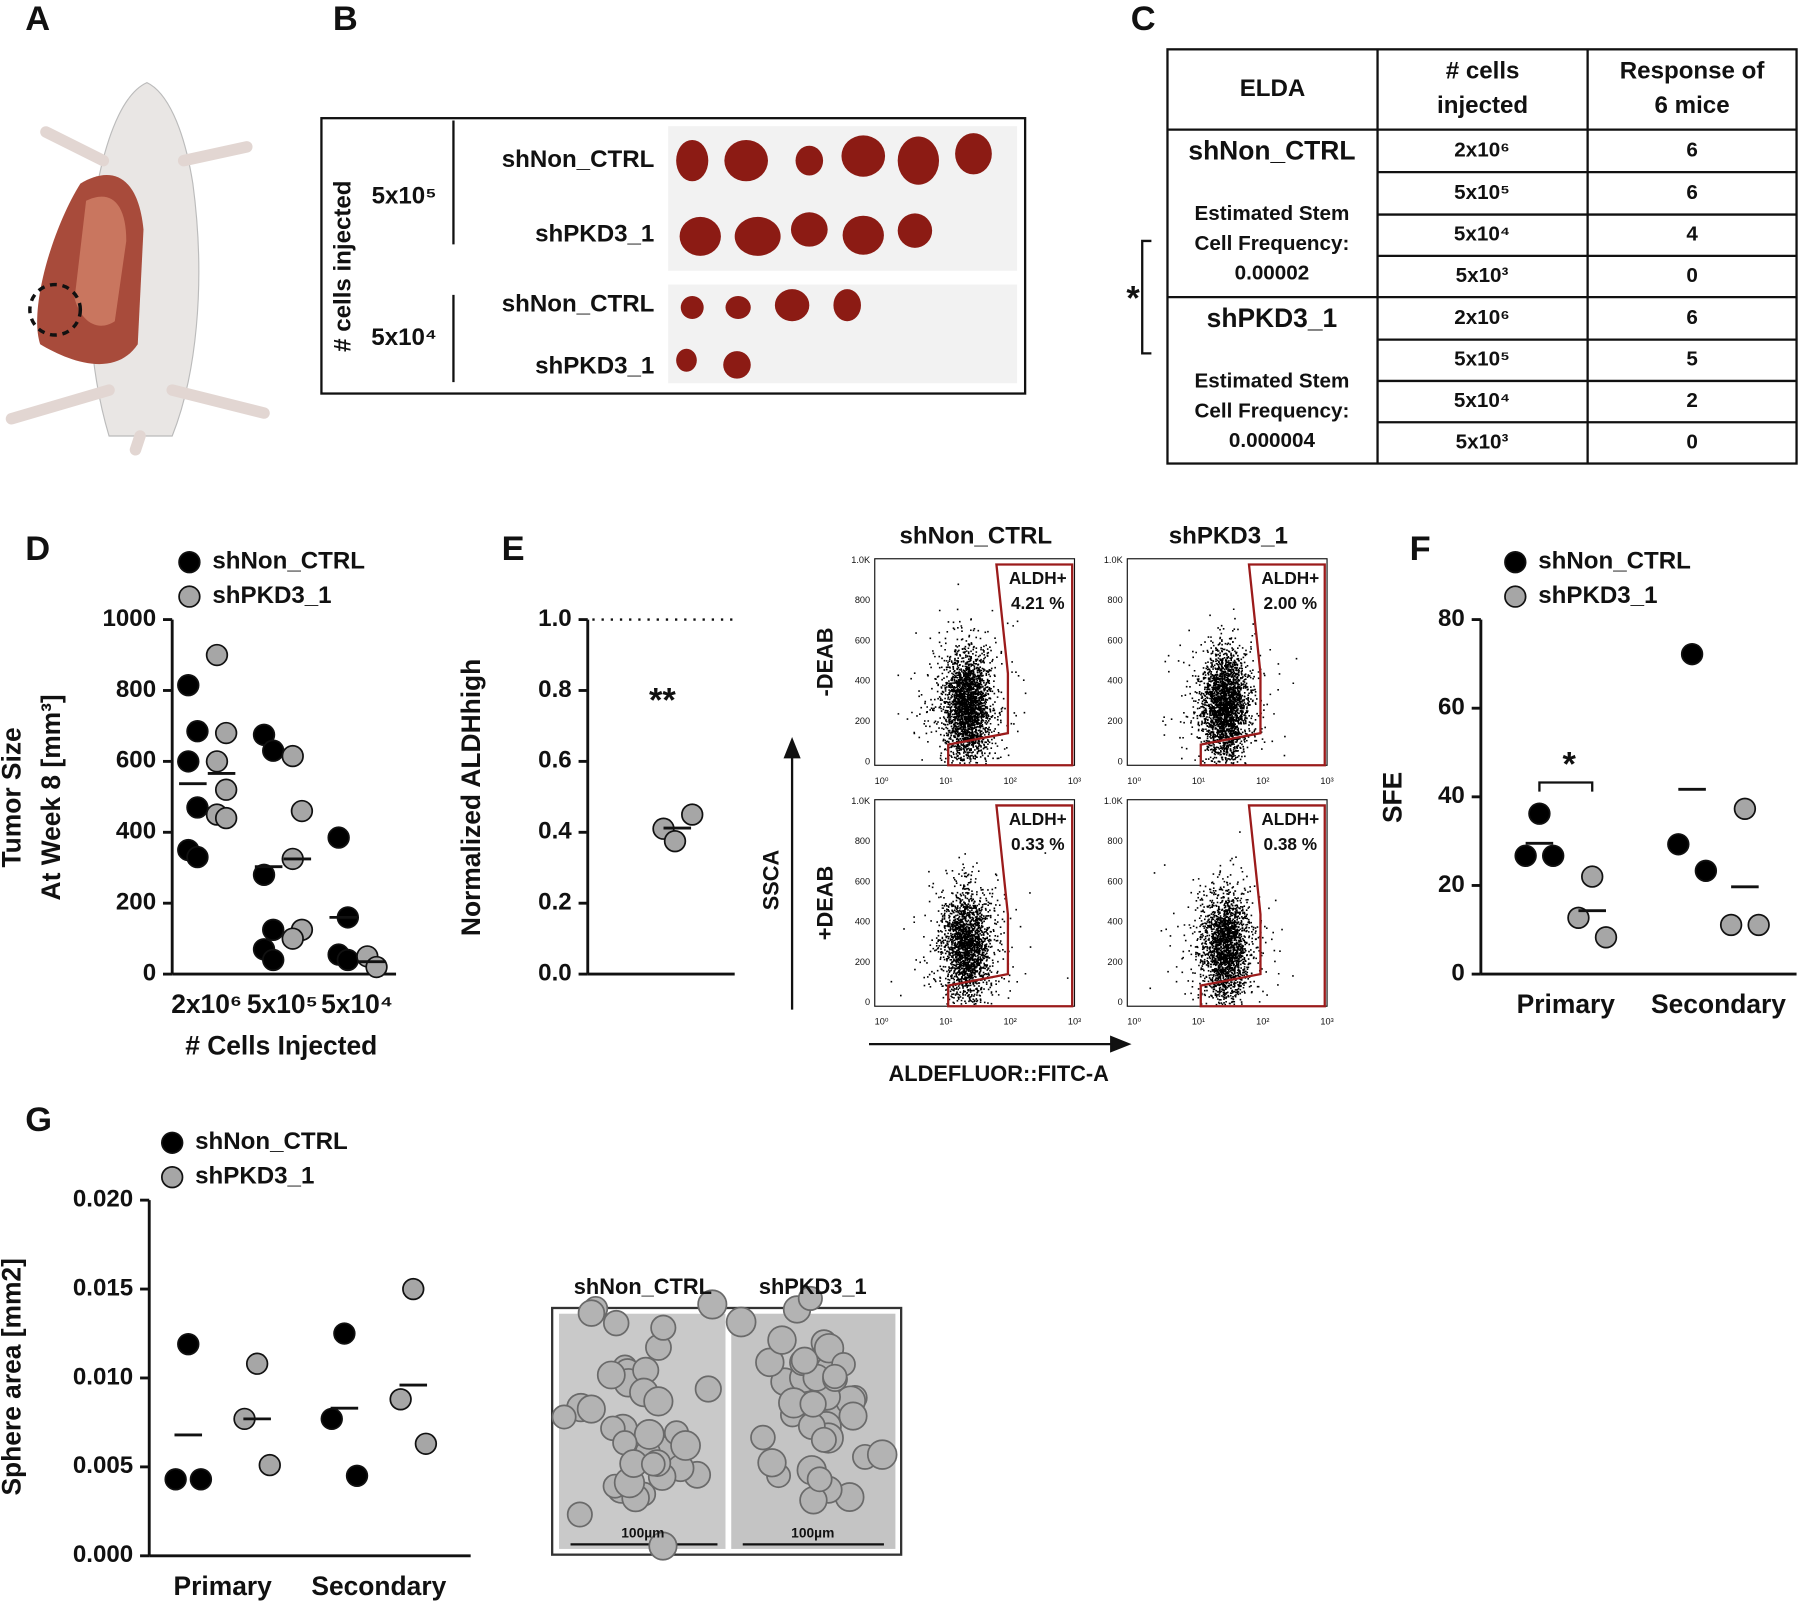 This screenshot has width=1800, height=1604. I want to click on significance: *, so click(1133, 299).